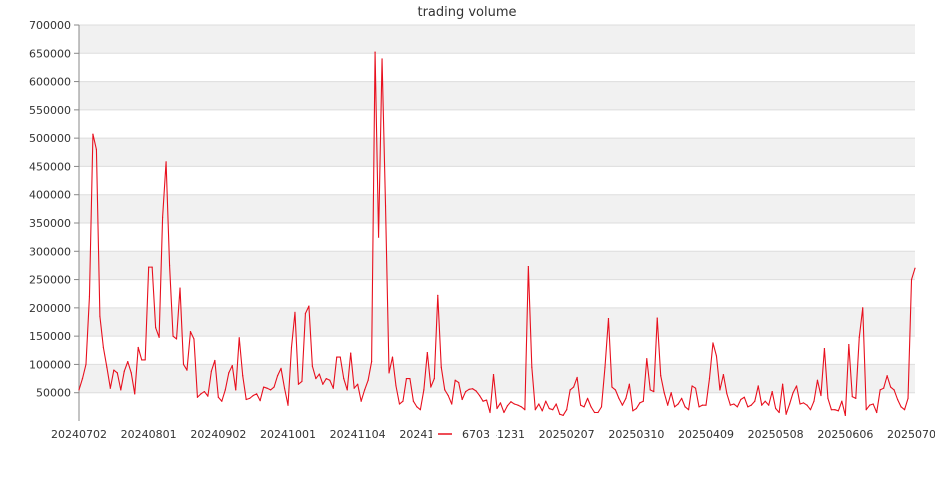 The image size is (935, 500). What do you see at coordinates (149, 434) in the screenshot?
I see `x-tick-label: 20240801` at bounding box center [149, 434].